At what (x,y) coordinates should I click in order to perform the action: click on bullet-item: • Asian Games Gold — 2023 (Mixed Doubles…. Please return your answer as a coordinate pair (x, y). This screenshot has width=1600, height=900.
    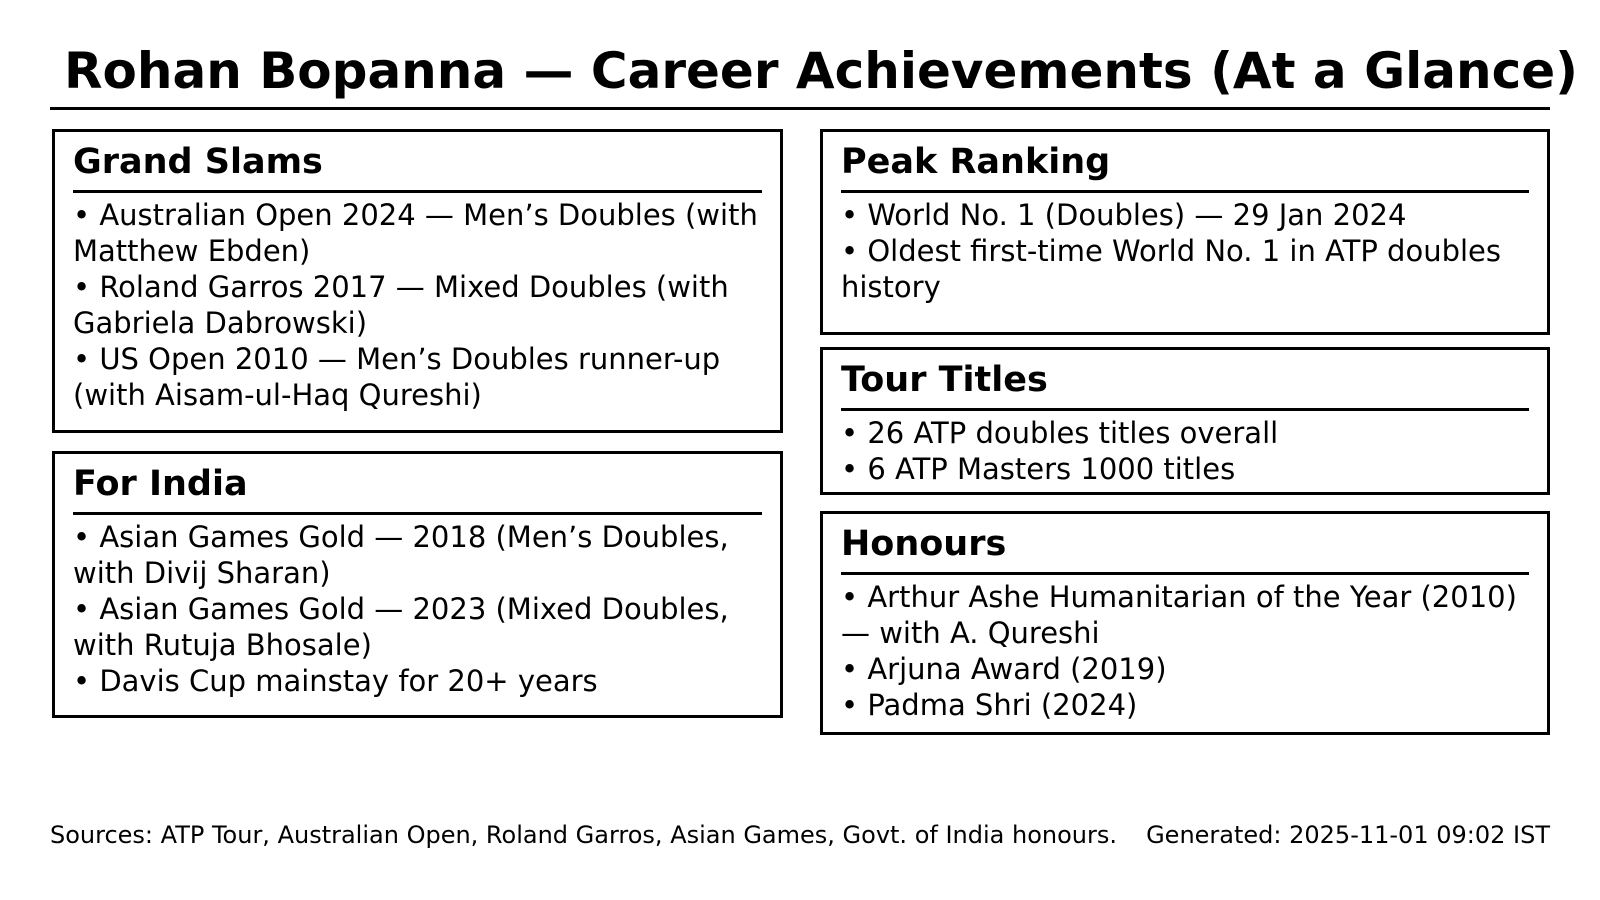
    Looking at the image, I should click on (401, 627).